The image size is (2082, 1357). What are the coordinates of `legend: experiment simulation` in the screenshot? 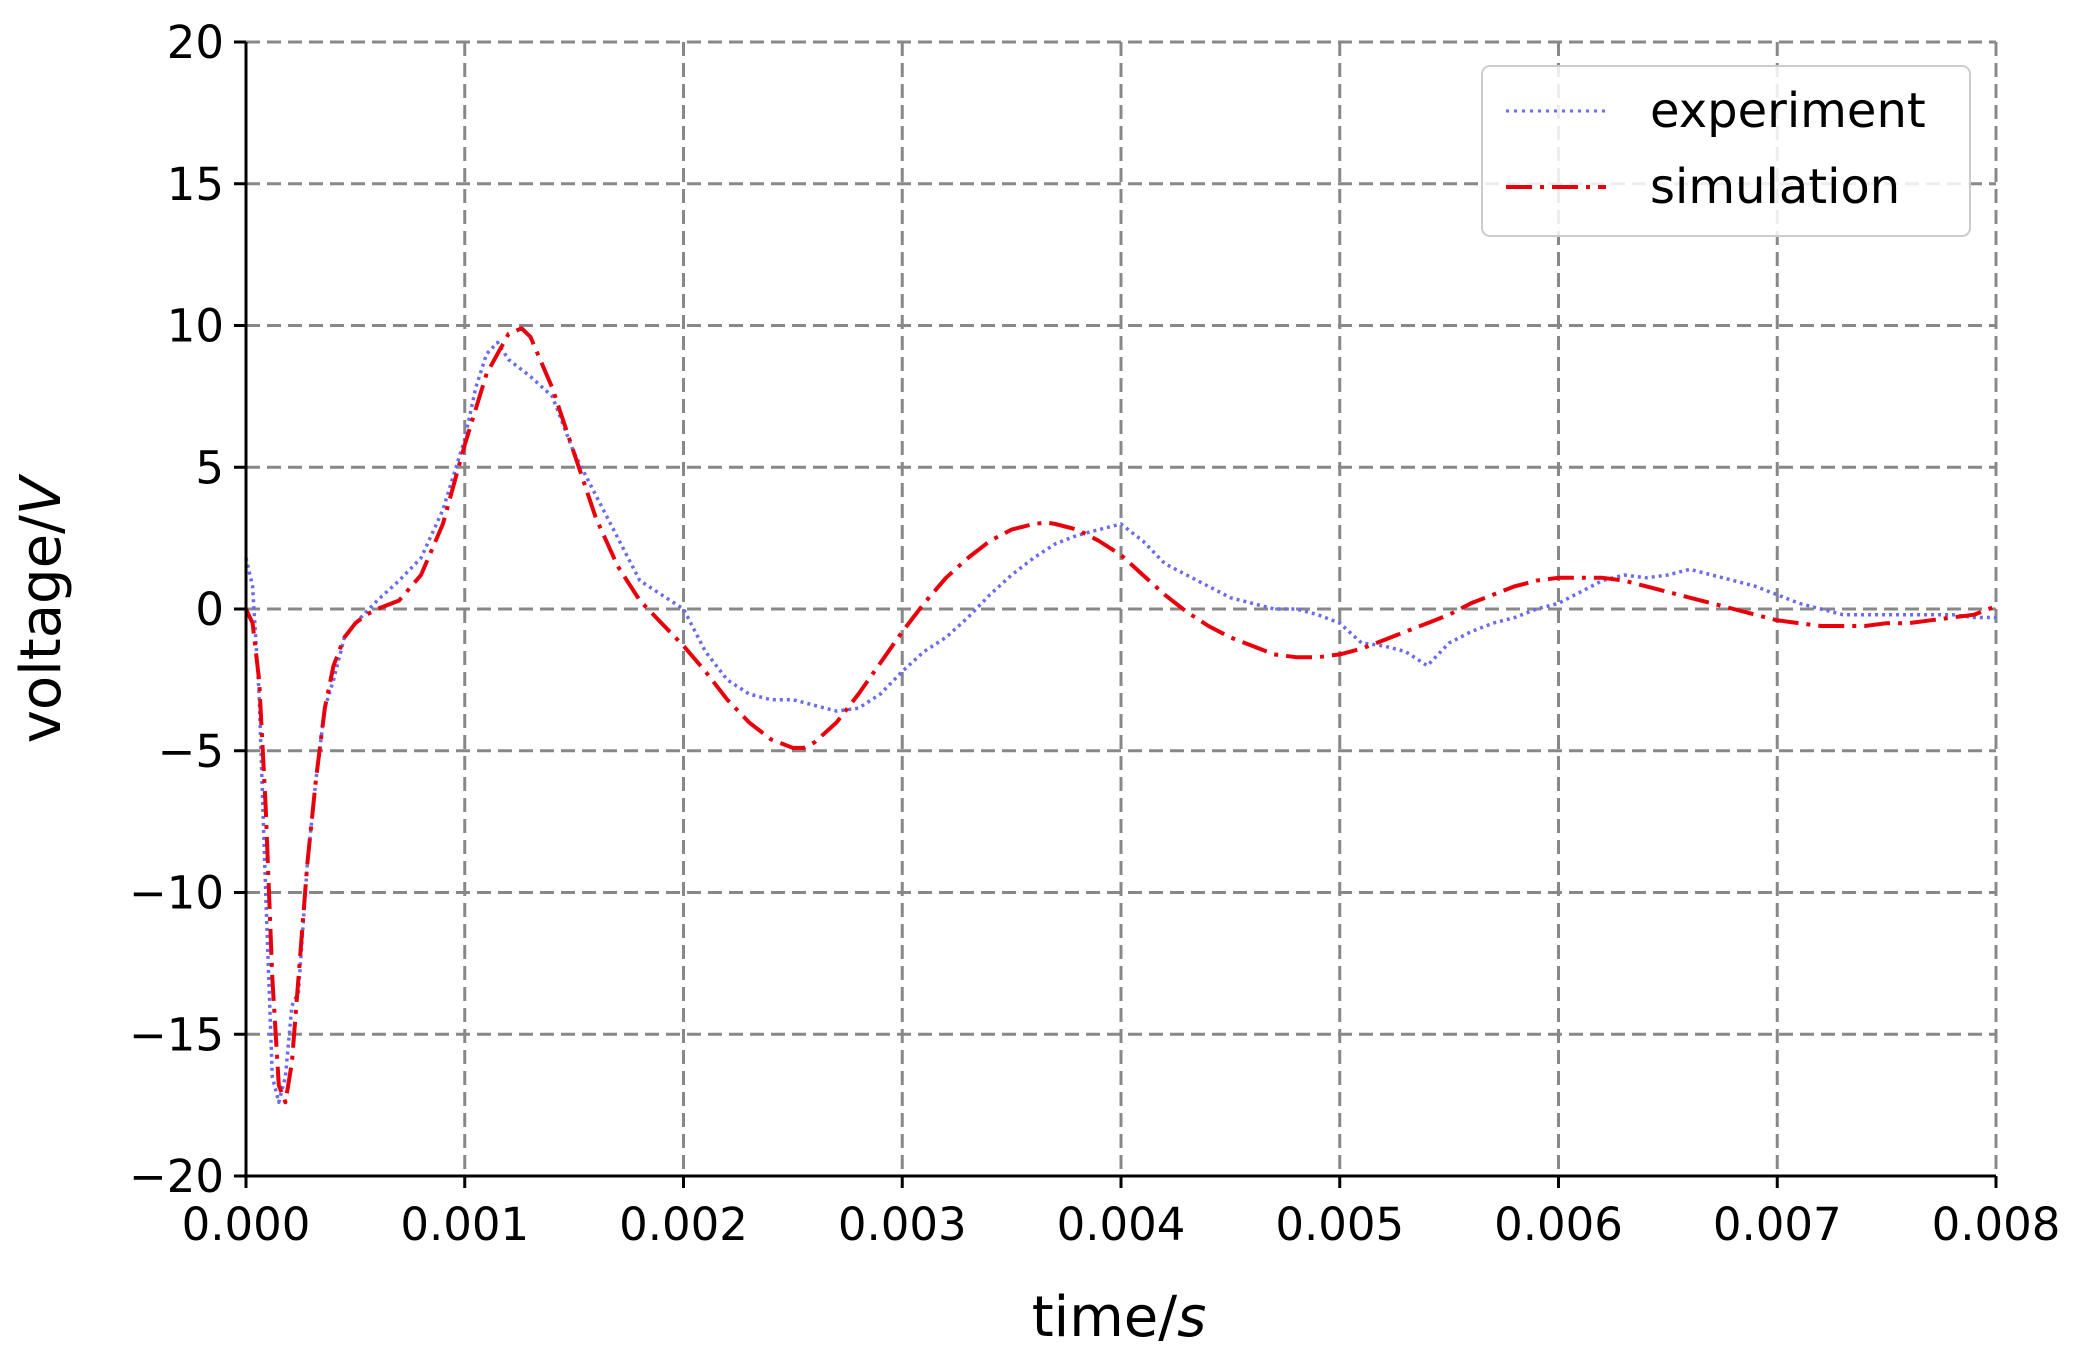 It's located at (1726, 151).